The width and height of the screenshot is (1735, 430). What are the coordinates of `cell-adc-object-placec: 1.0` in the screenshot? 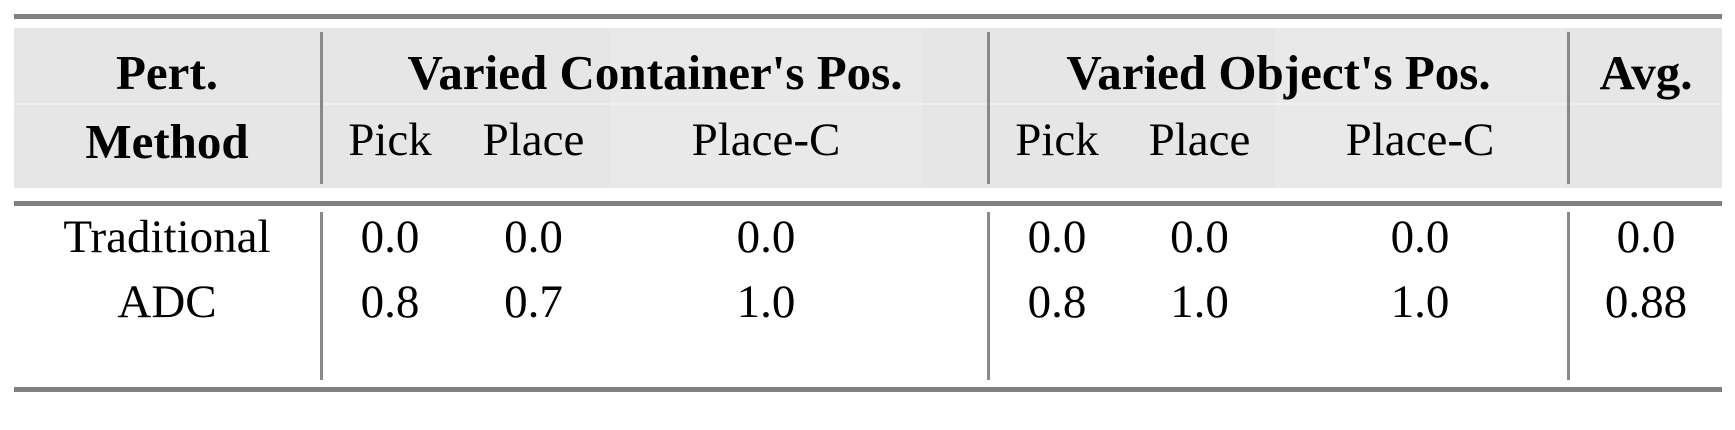 It's located at (1420, 302).